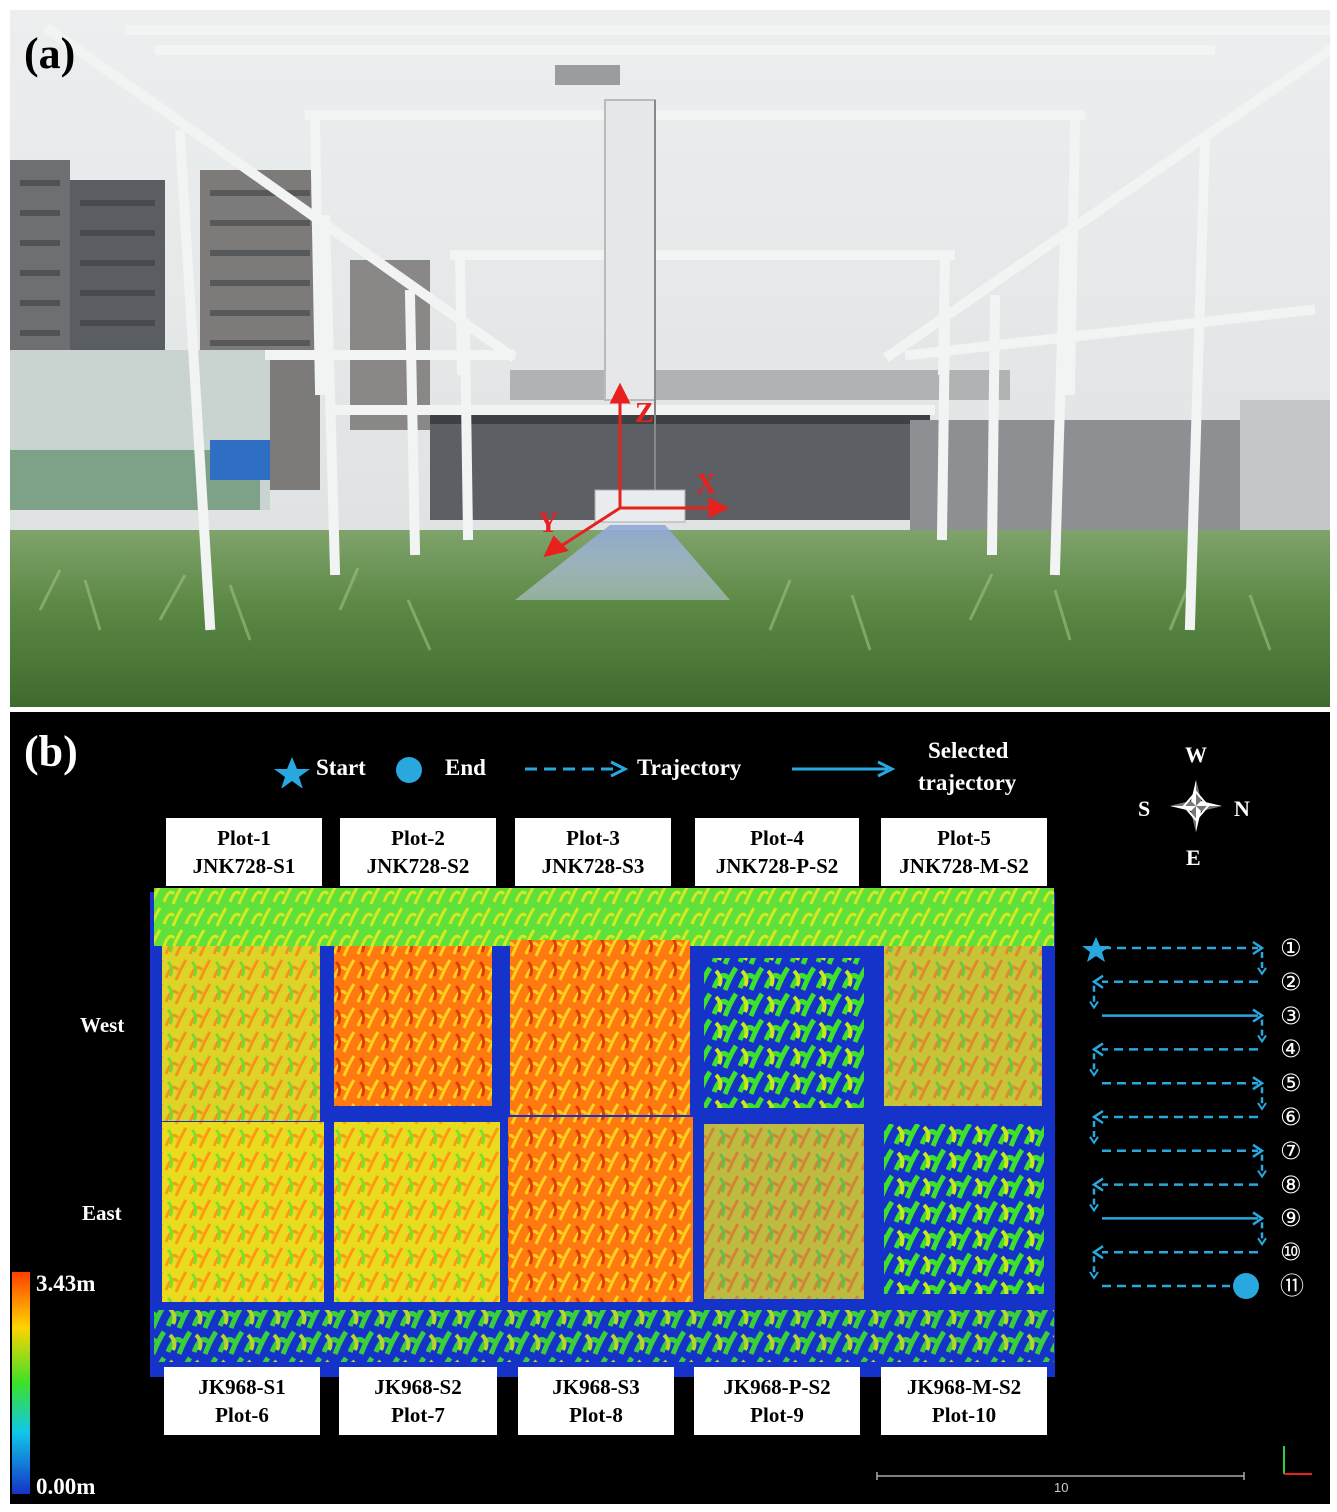 The image size is (1337, 1512). Describe the element at coordinates (1291, 1150) in the screenshot. I see `trajectory-number-7: ⑦` at that location.